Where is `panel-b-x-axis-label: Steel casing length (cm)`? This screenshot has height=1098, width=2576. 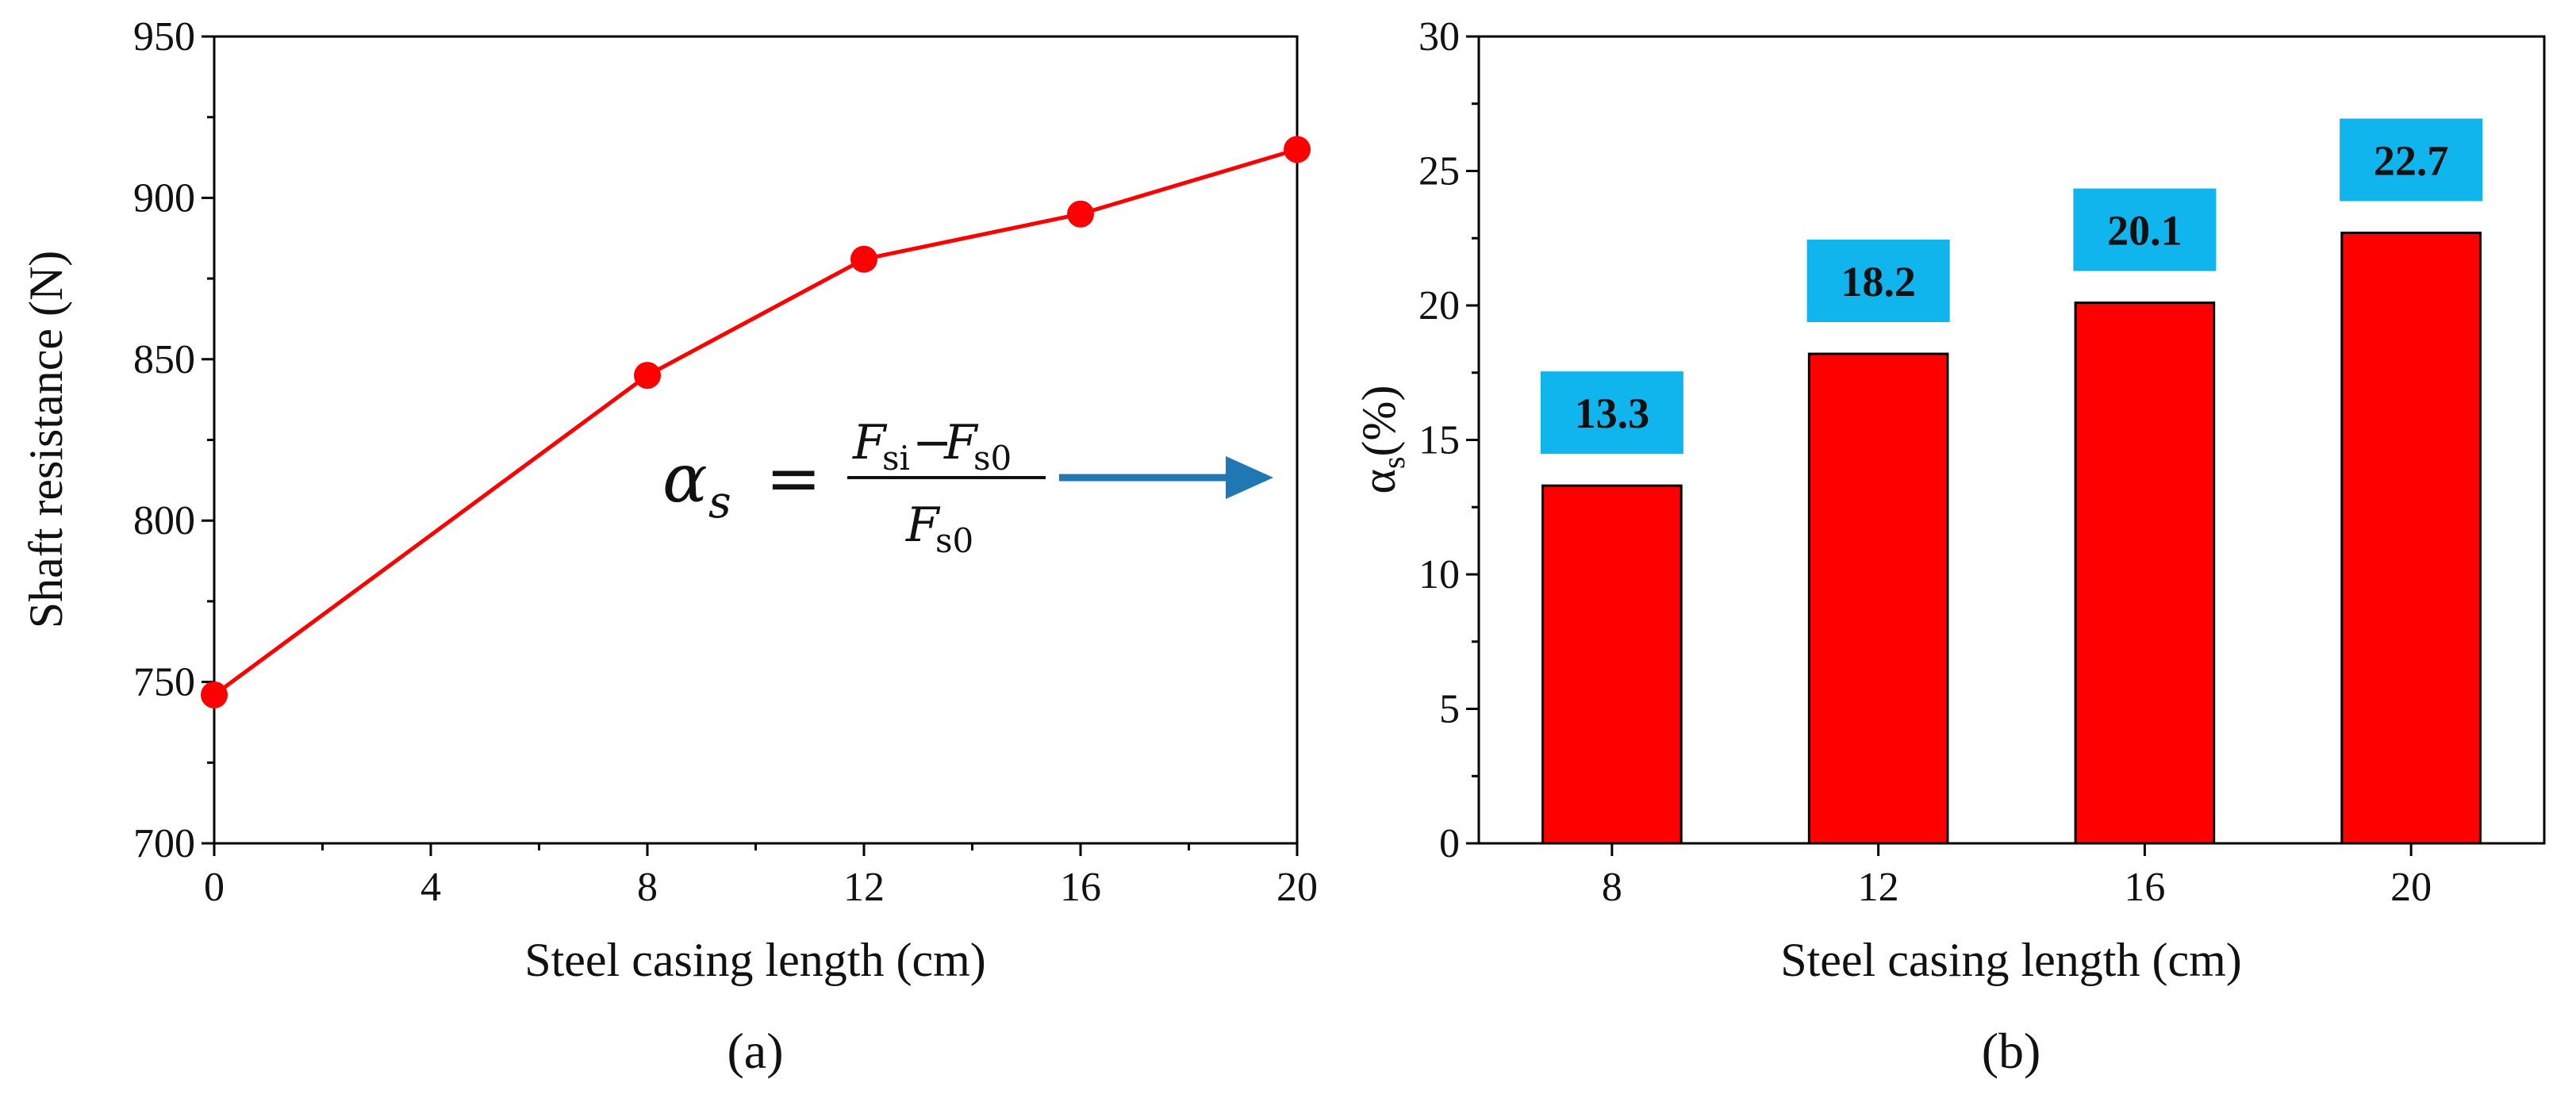
panel-b-x-axis-label: Steel casing length (cm) is located at coordinates (2010, 960).